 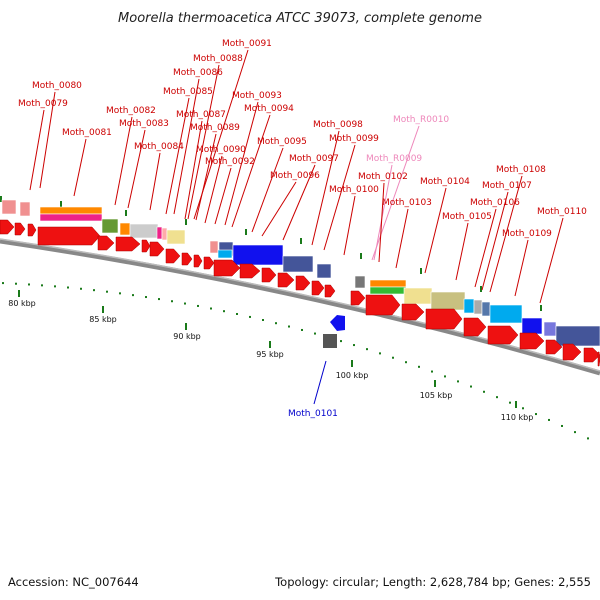 I want to click on gene-label: Moth_0105, so click(x=467, y=217).